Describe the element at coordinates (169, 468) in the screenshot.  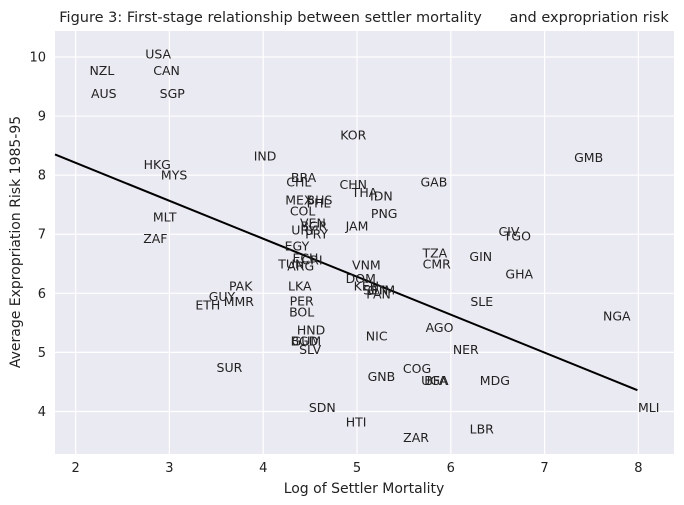
I see `x-tick-label-3: 3` at that location.